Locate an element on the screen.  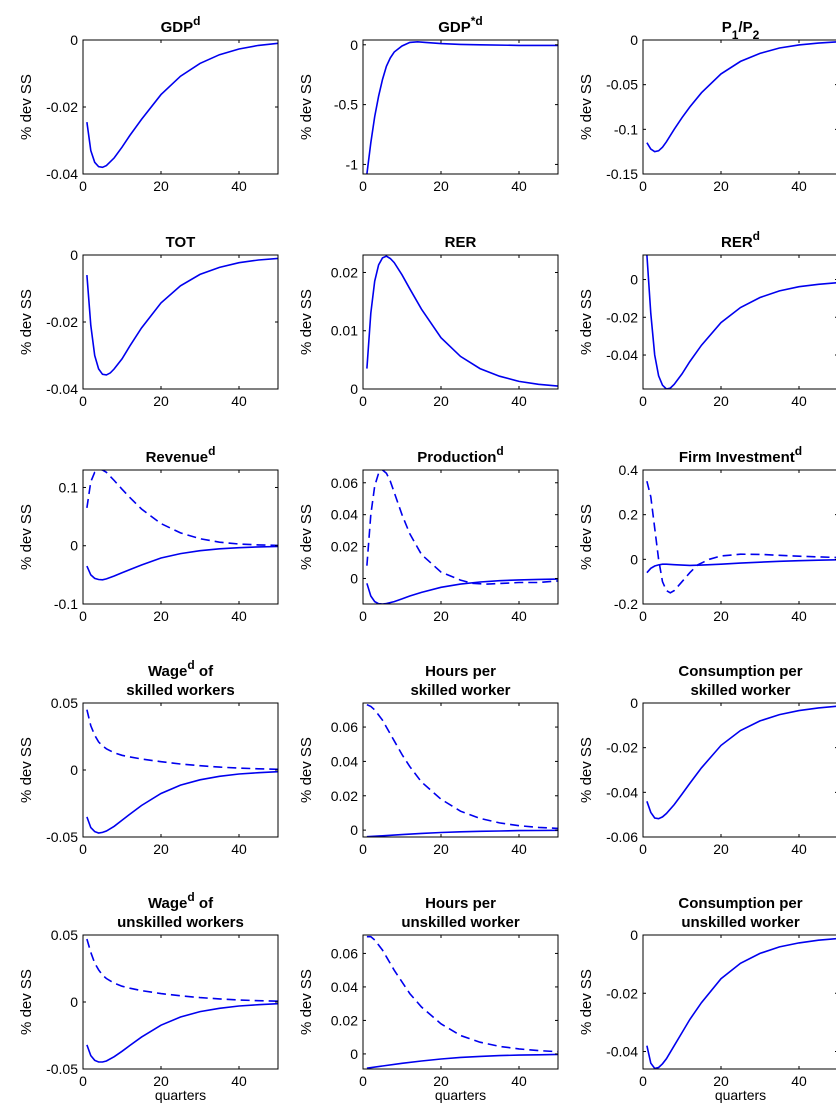
subplot-title: Firm Investmentd is located at coordinates (740, 455).